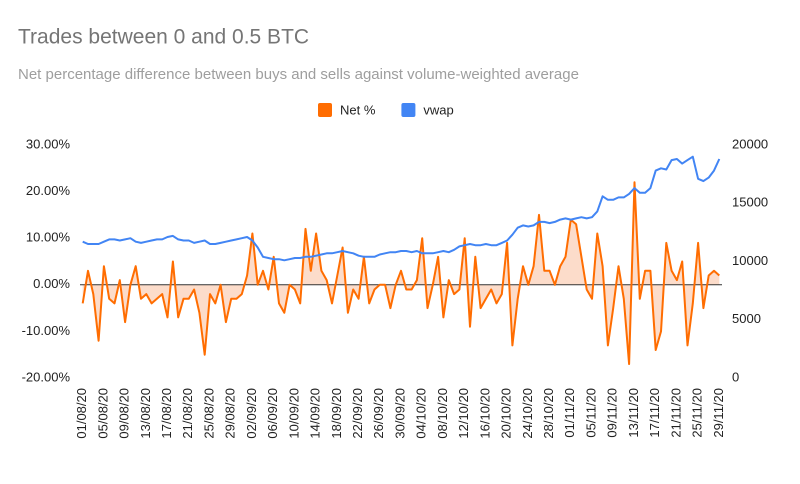 This screenshot has width=800, height=484. What do you see at coordinates (746, 318) in the screenshot?
I see `y2-tick-label: 5000` at bounding box center [746, 318].